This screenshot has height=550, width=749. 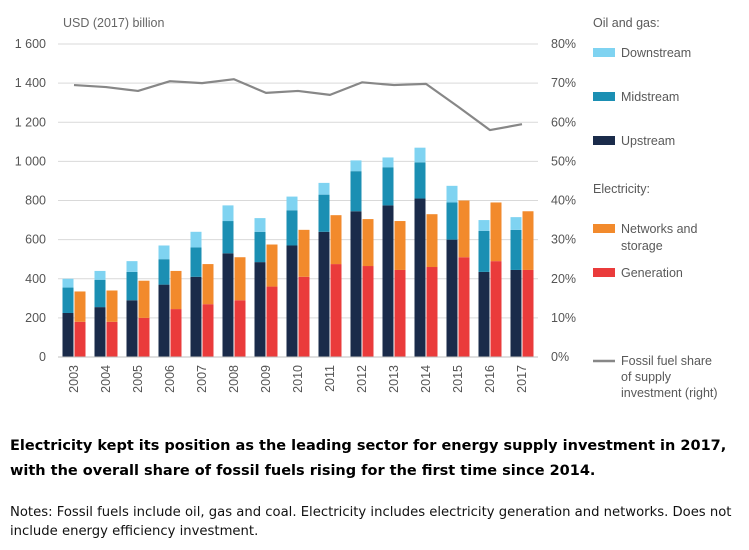 What do you see at coordinates (490, 379) in the screenshot?
I see `x-tick-label: 2016` at bounding box center [490, 379].